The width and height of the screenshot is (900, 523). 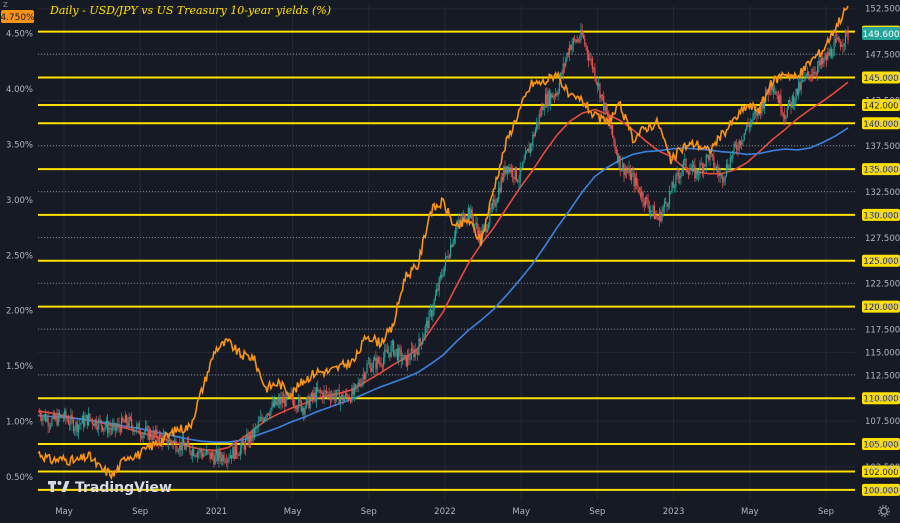 I want to click on right-tick-label: 125.000, so click(x=882, y=262).